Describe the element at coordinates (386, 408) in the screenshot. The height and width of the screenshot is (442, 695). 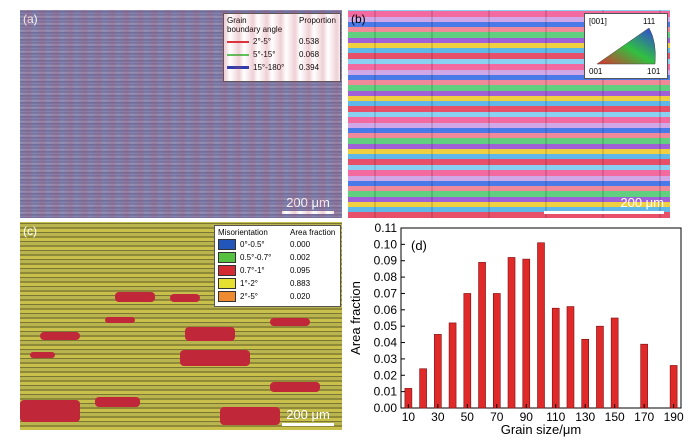
I see `y-tick-label: 0.00` at that location.